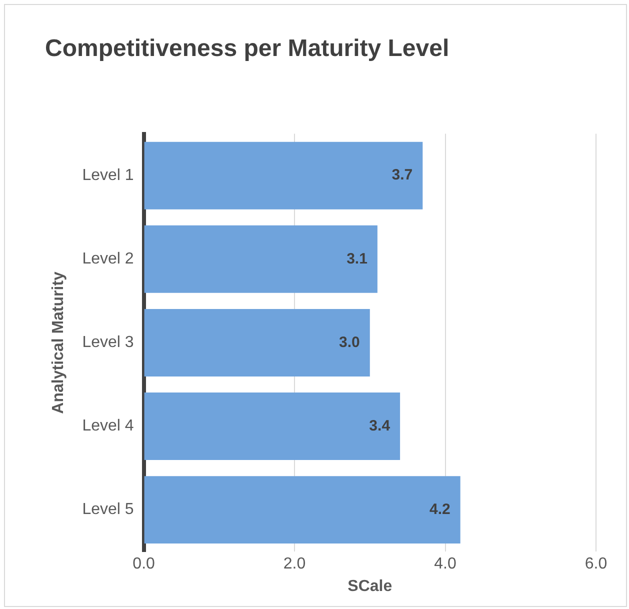 The image size is (629, 609). Describe the element at coordinates (357, 259) in the screenshot. I see `data-label: 3.1` at that location.